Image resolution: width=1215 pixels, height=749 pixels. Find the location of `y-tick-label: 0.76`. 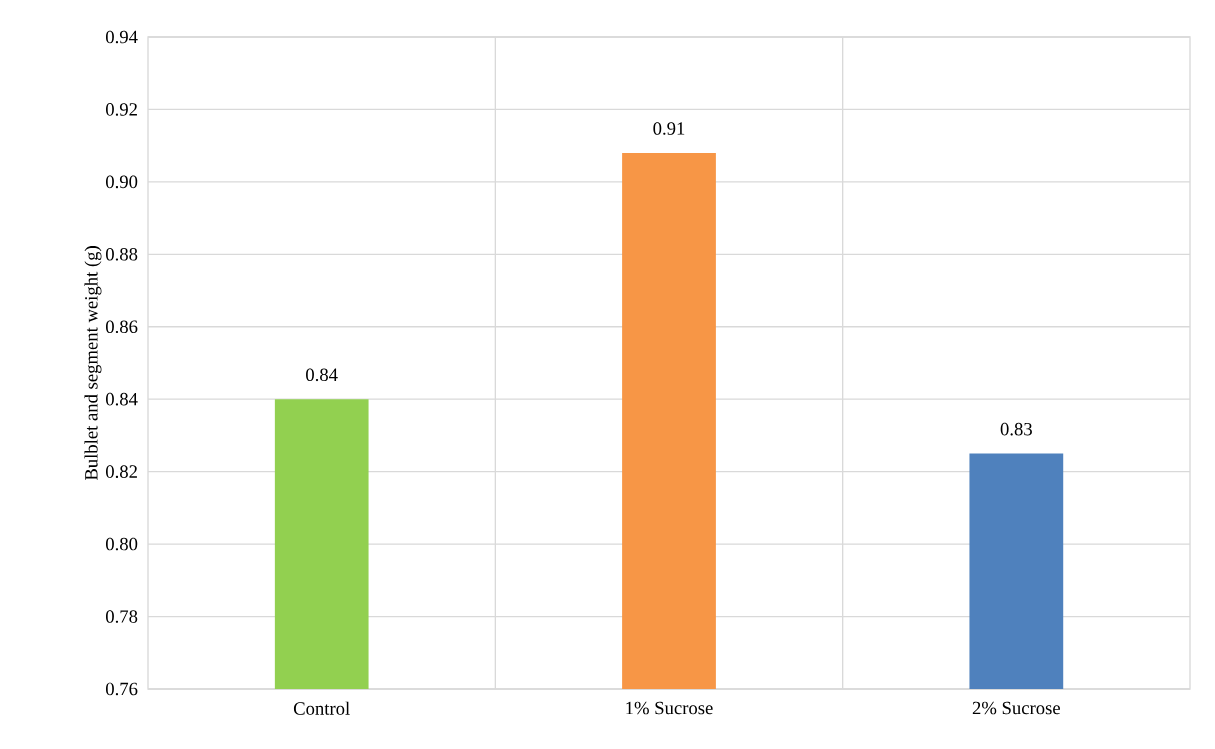

y-tick-label: 0.76 is located at coordinates (122, 689).